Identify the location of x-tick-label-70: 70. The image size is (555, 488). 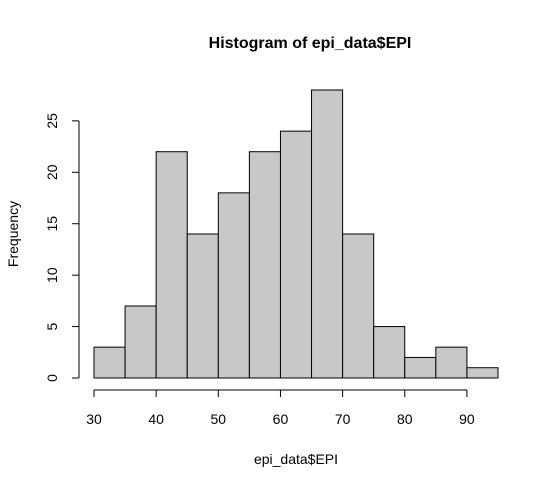
(343, 419).